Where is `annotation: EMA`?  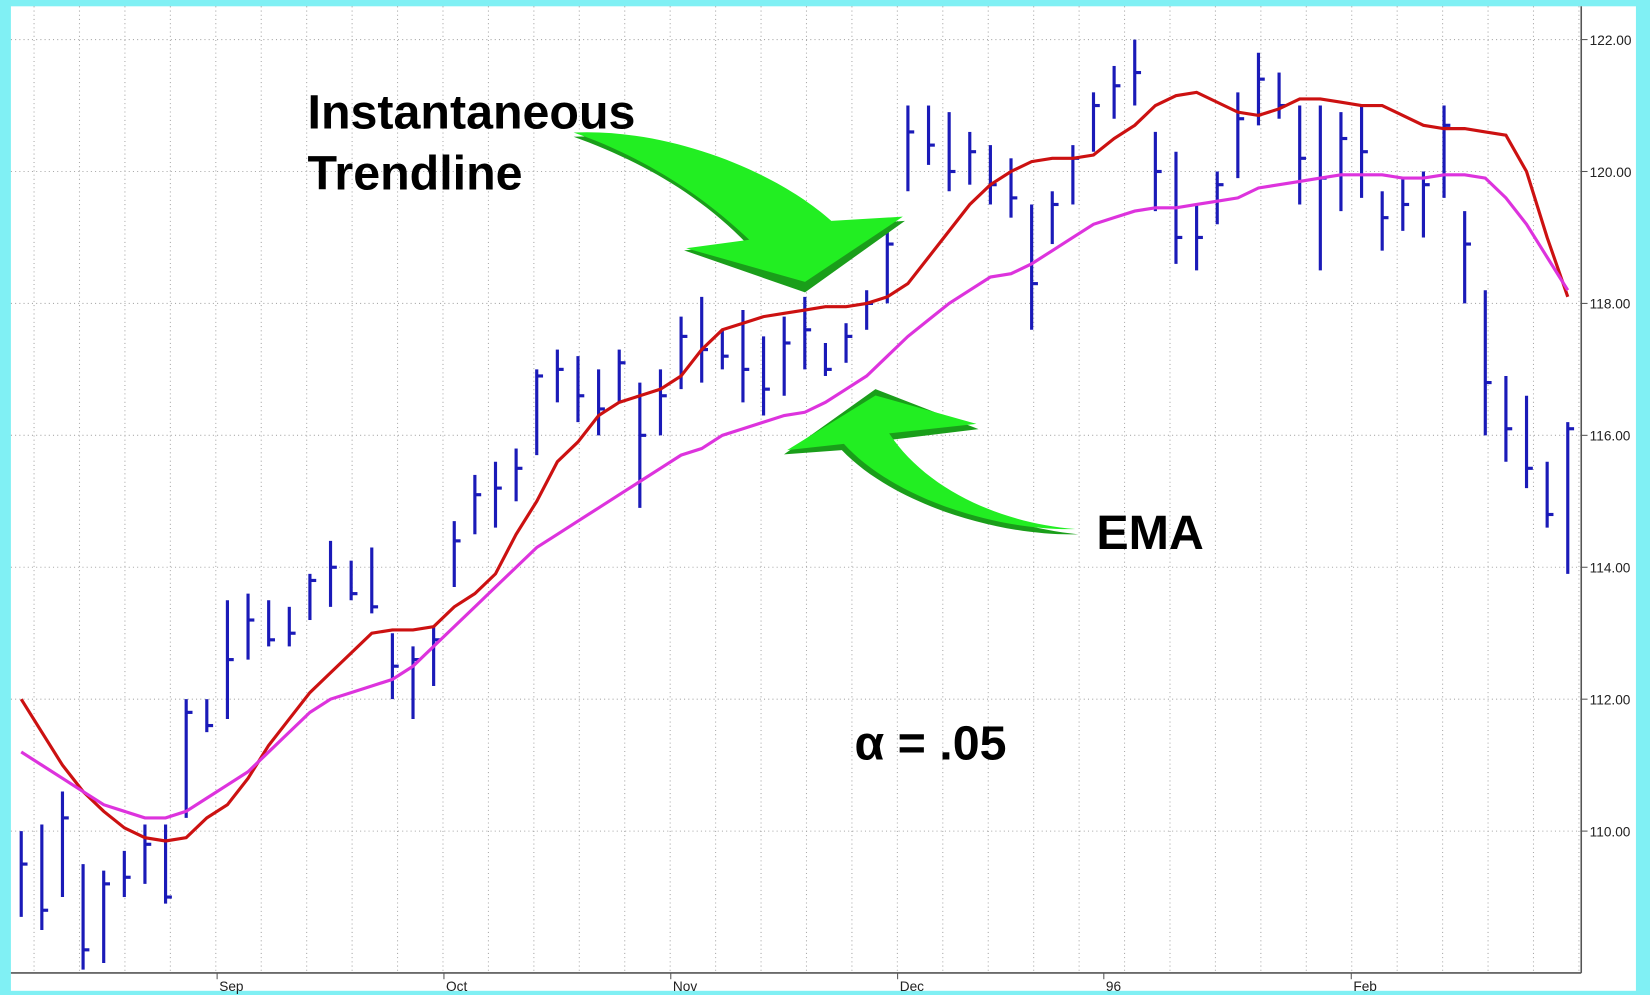
annotation: EMA is located at coordinates (1150, 533).